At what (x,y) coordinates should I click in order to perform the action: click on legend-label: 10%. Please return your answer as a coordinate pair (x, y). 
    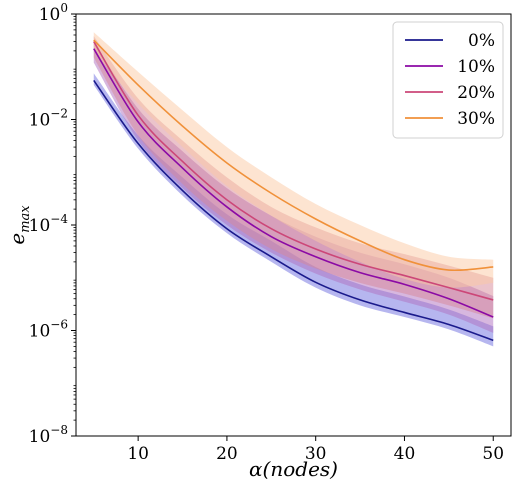
    Looking at the image, I should click on (476, 67).